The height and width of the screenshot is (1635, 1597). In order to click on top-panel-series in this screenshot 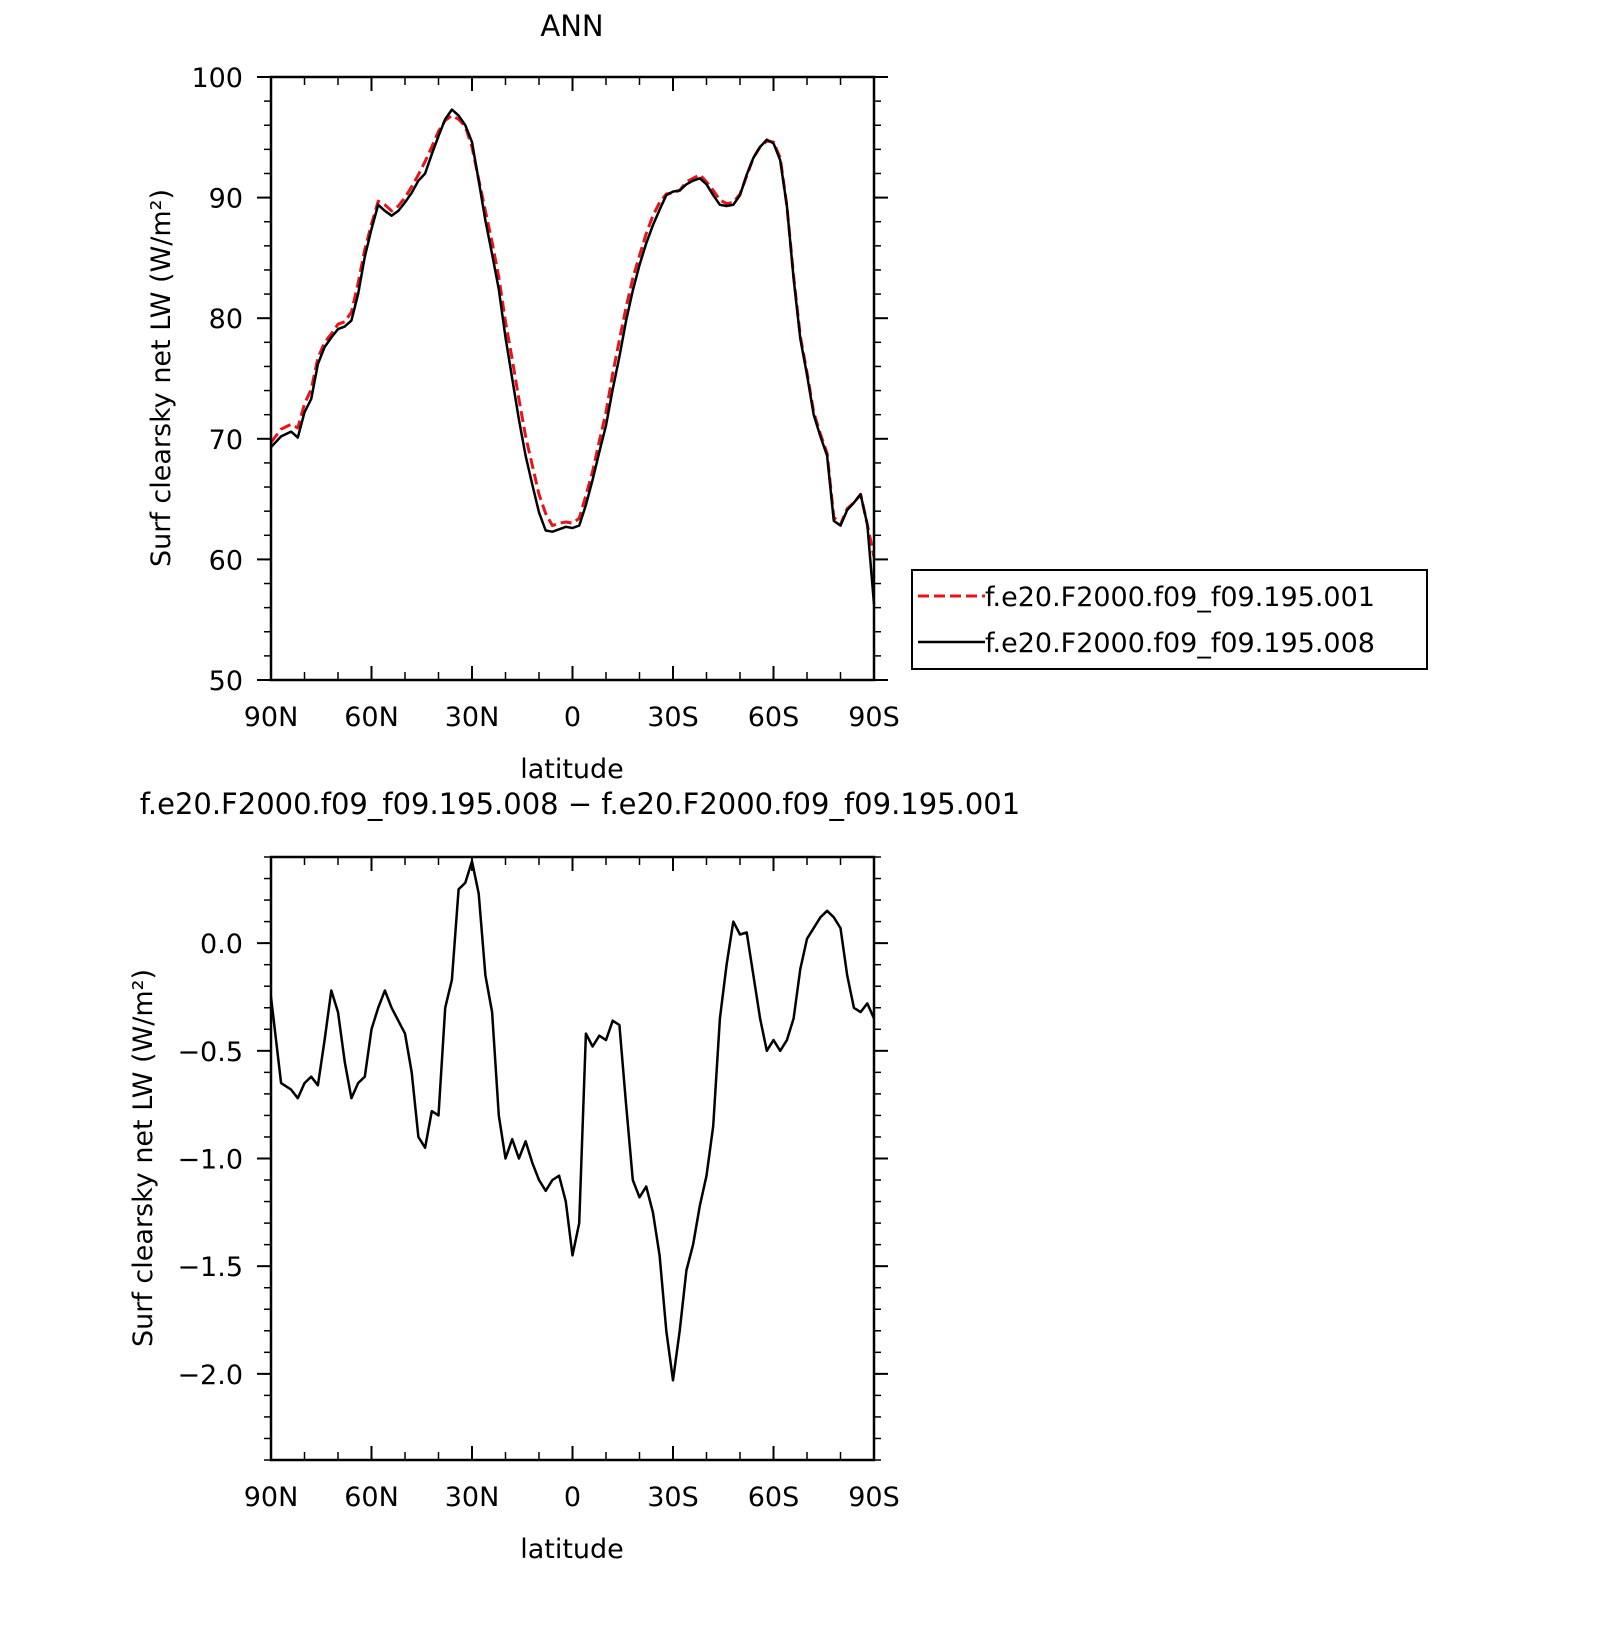, I will do `click(572, 356)`.